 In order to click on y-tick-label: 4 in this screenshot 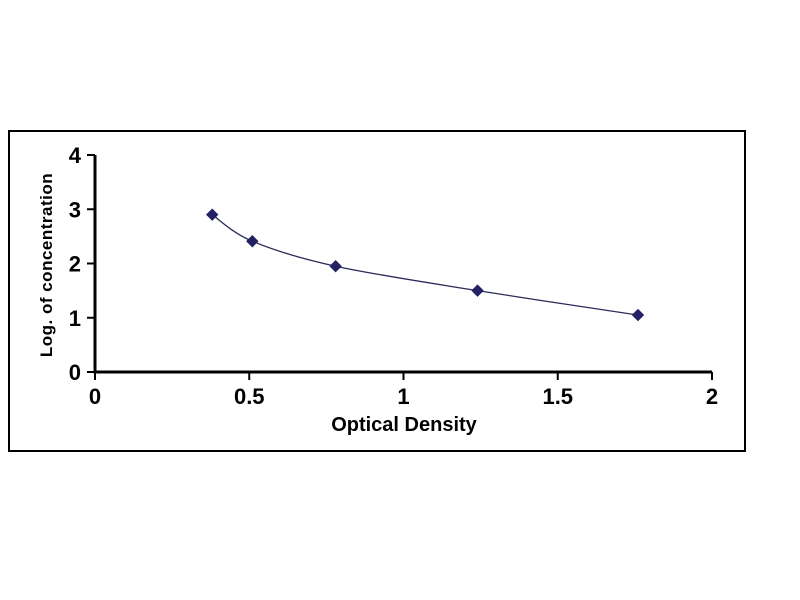, I will do `click(75, 155)`.